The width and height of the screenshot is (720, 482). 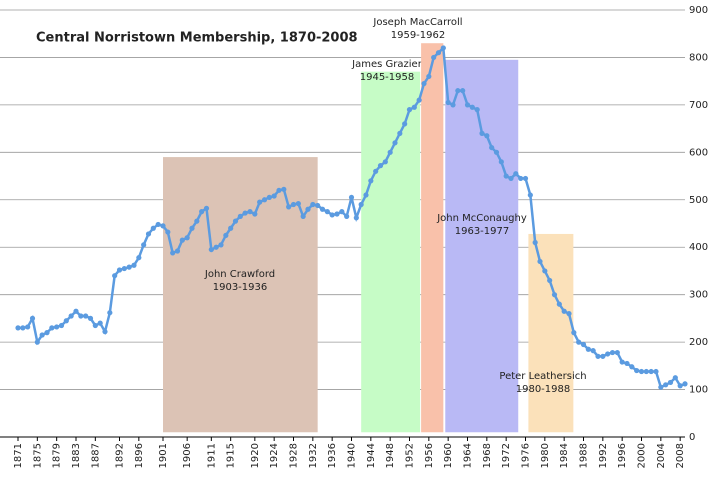 I want to click on x-tick-label: 1948, so click(x=390, y=455).